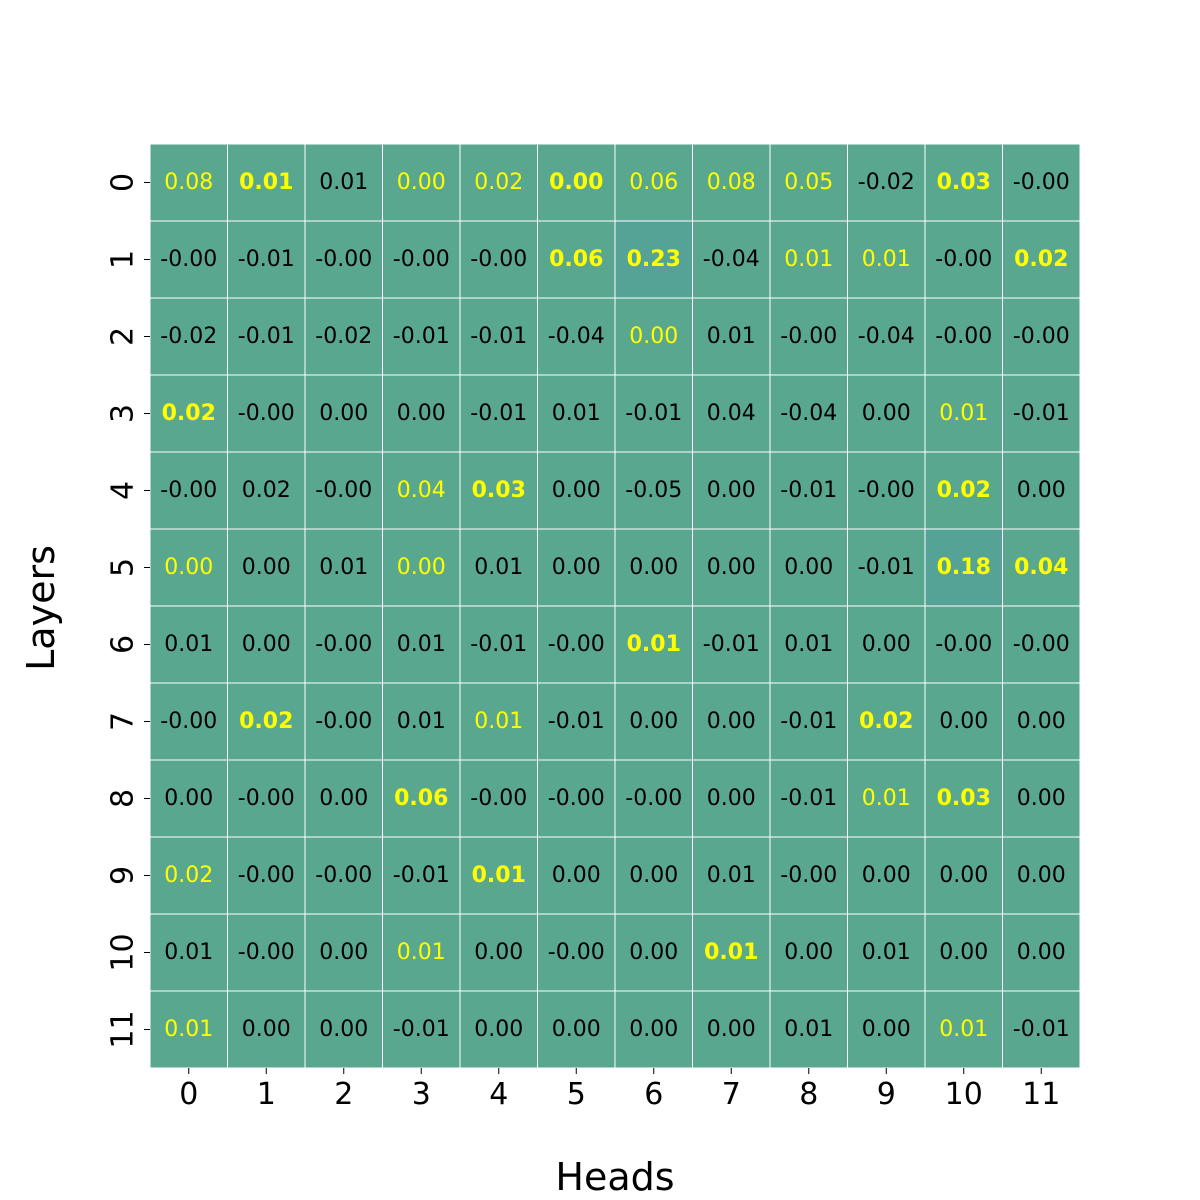 This screenshot has height=1200, width=1200. I want to click on cell-label-r3-c5: 0.01, so click(576, 413).